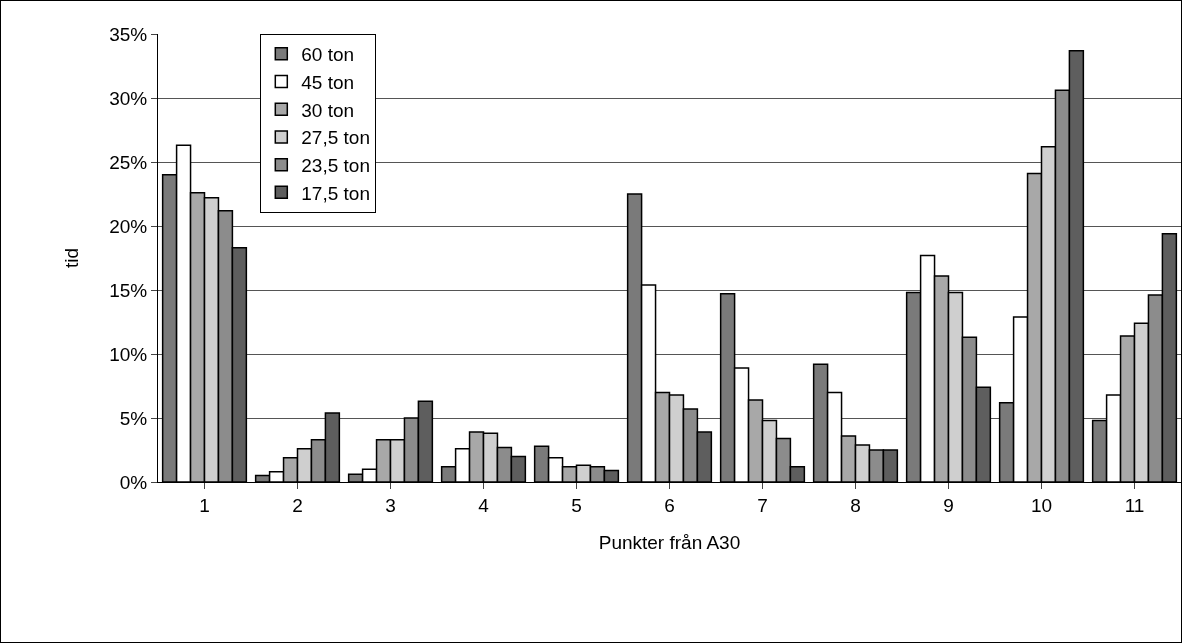  What do you see at coordinates (390, 505) in the screenshot?
I see `x-tick-label: 3` at bounding box center [390, 505].